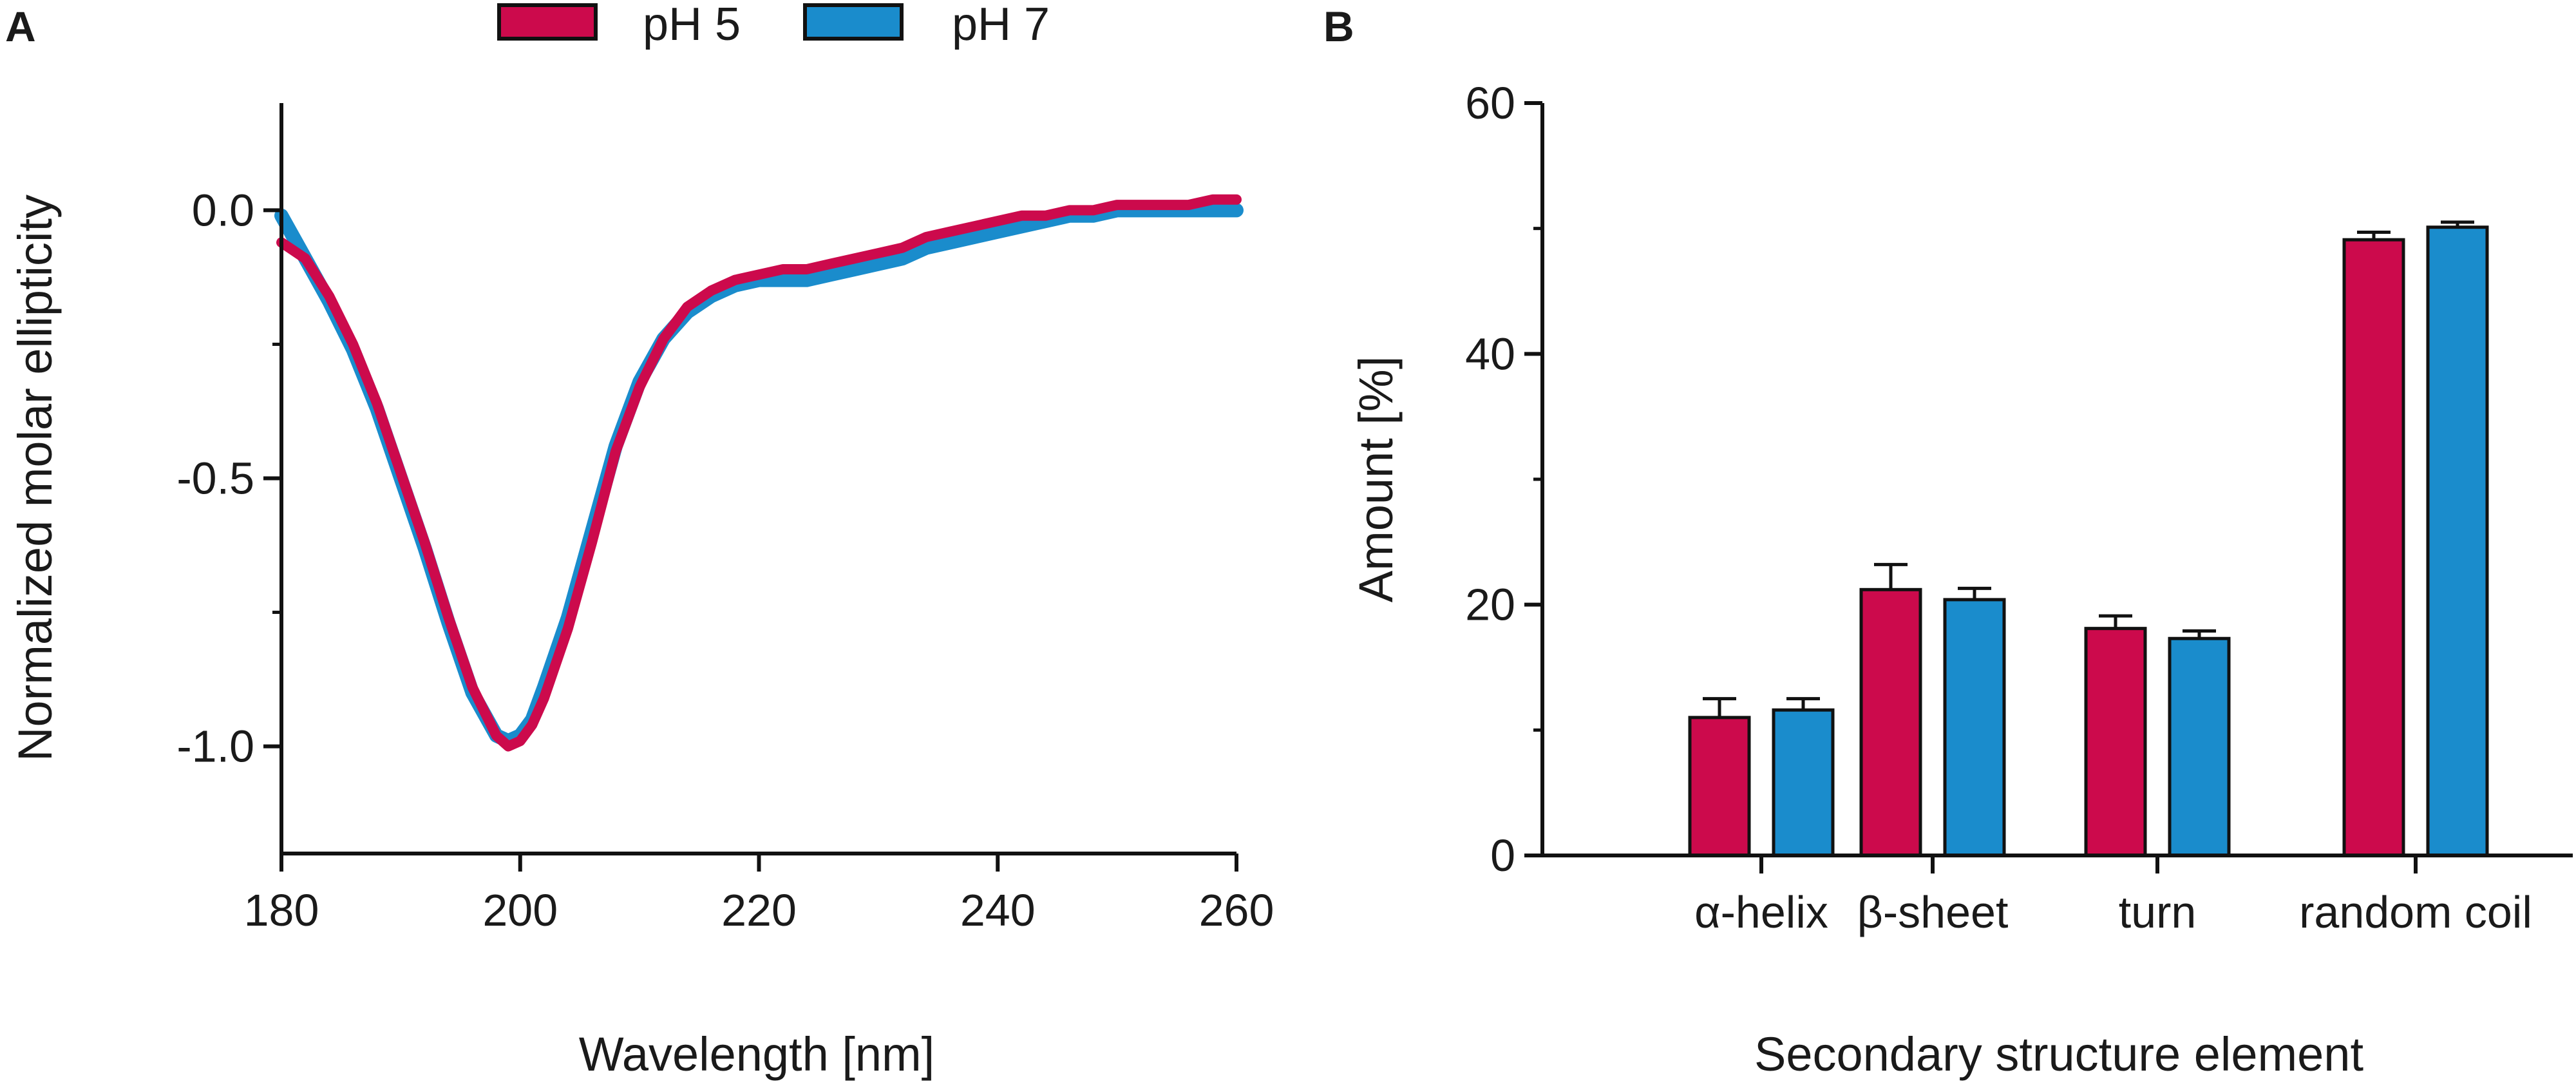 This screenshot has width=2576, height=1088. Describe the element at coordinates (215, 747) in the screenshot. I see `y-tick-label: -1.0` at that location.